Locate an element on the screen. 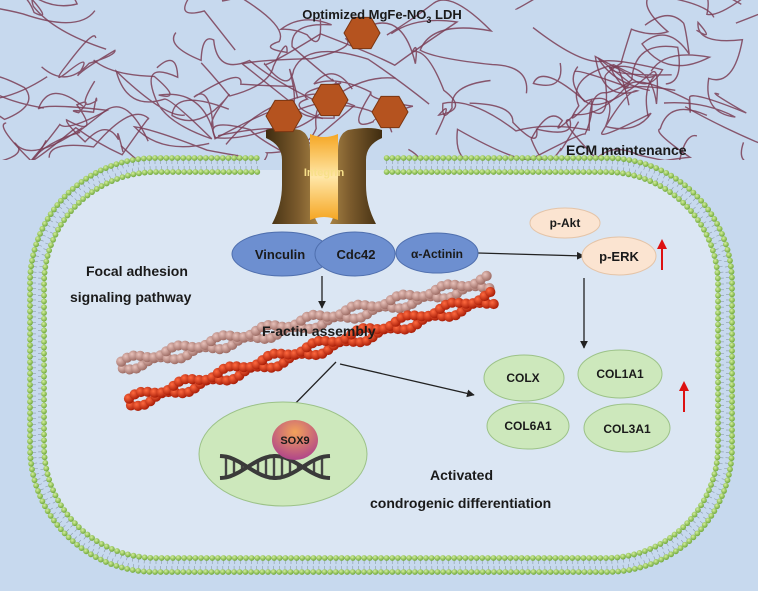 Image resolution: width=758 pixels, height=591 pixels. p-erk-label: p-ERK is located at coordinates (619, 256).